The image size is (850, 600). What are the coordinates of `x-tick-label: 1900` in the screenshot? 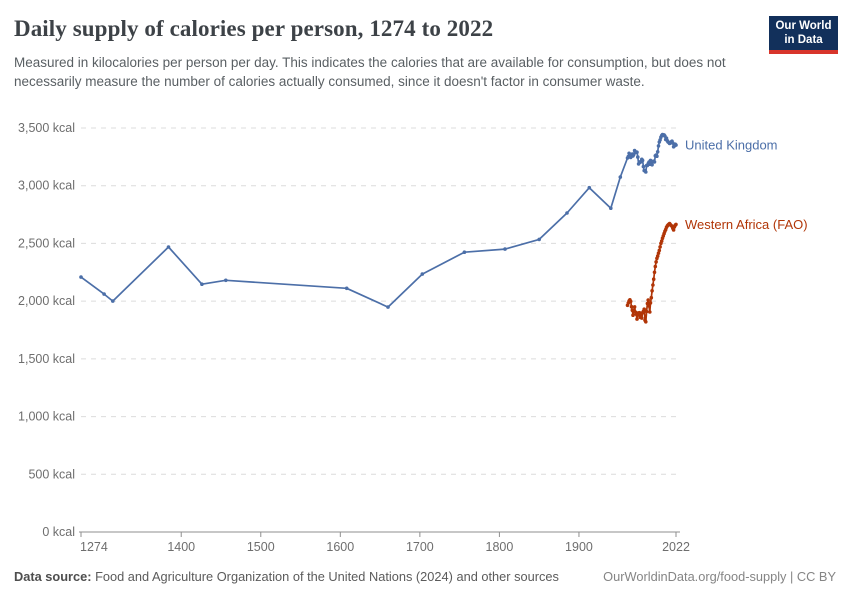 It's located at (579, 547).